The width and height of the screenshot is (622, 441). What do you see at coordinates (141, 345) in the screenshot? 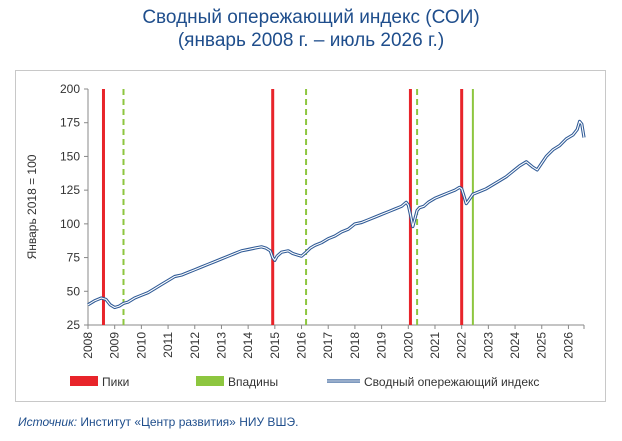
I see `x-tick-label: 2010` at bounding box center [141, 345].